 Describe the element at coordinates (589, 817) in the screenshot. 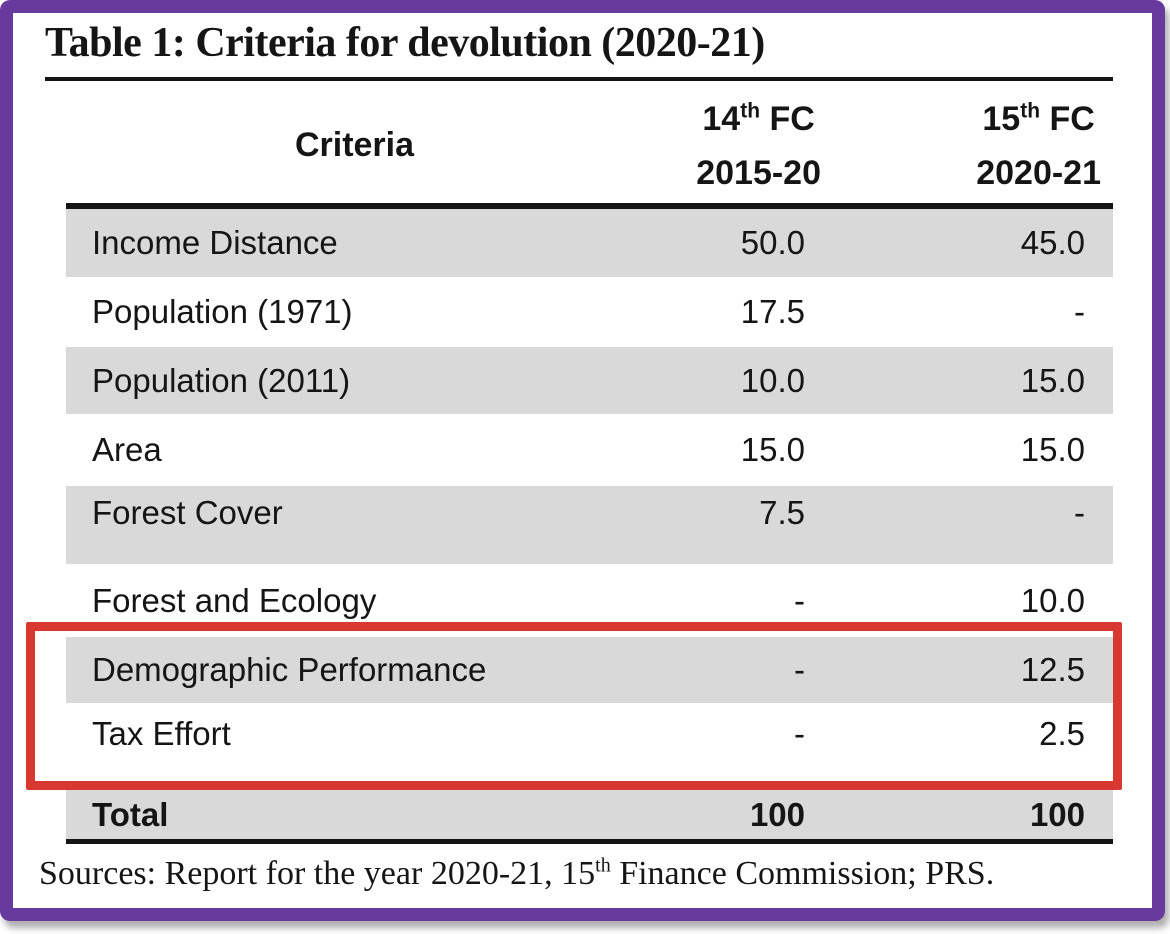

I see `table-row-total: Total 100 100` at that location.